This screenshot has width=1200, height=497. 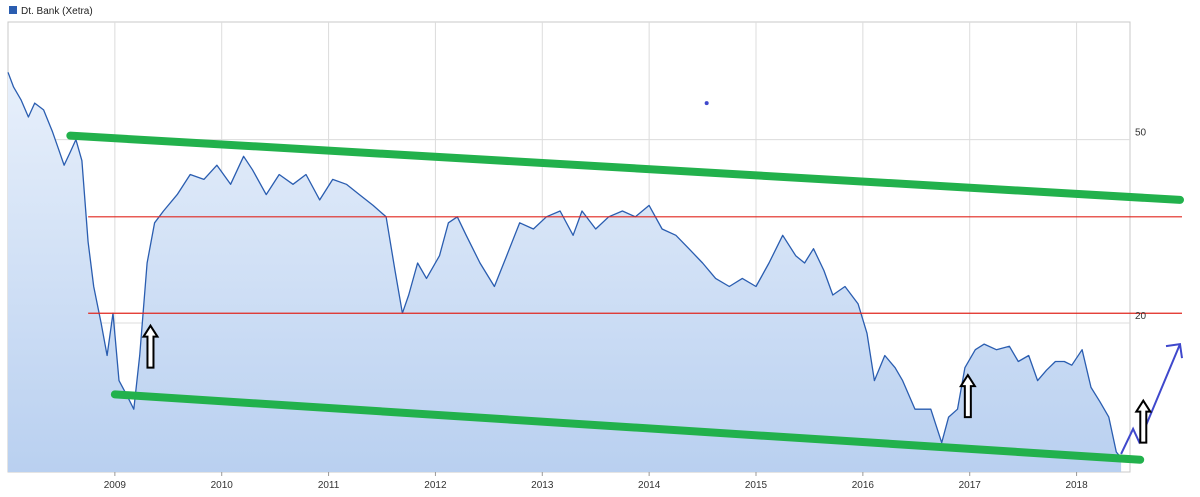 What do you see at coordinates (970, 485) in the screenshot?
I see `x-tick-label-2017: 2017` at bounding box center [970, 485].